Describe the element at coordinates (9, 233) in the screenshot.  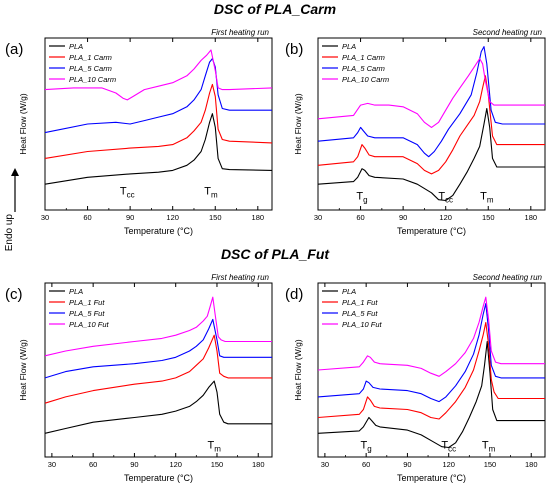
I see `endo-up-label: Endo up` at that location.